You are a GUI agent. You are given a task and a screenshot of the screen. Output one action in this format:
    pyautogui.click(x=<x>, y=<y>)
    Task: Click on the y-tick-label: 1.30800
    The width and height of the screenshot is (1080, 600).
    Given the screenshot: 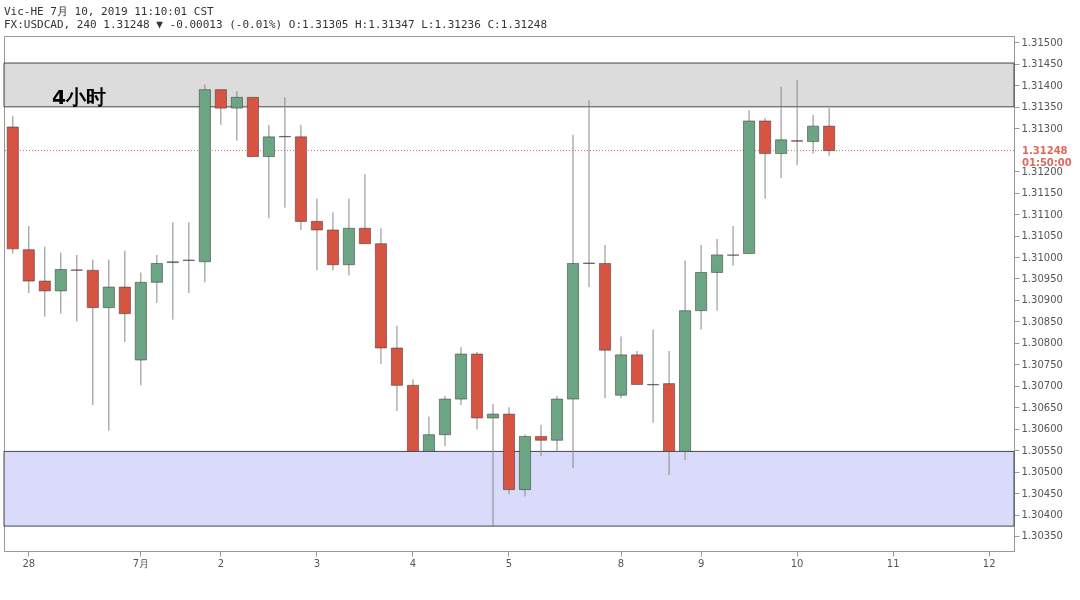 What is the action you would take?
    pyautogui.click(x=1042, y=343)
    